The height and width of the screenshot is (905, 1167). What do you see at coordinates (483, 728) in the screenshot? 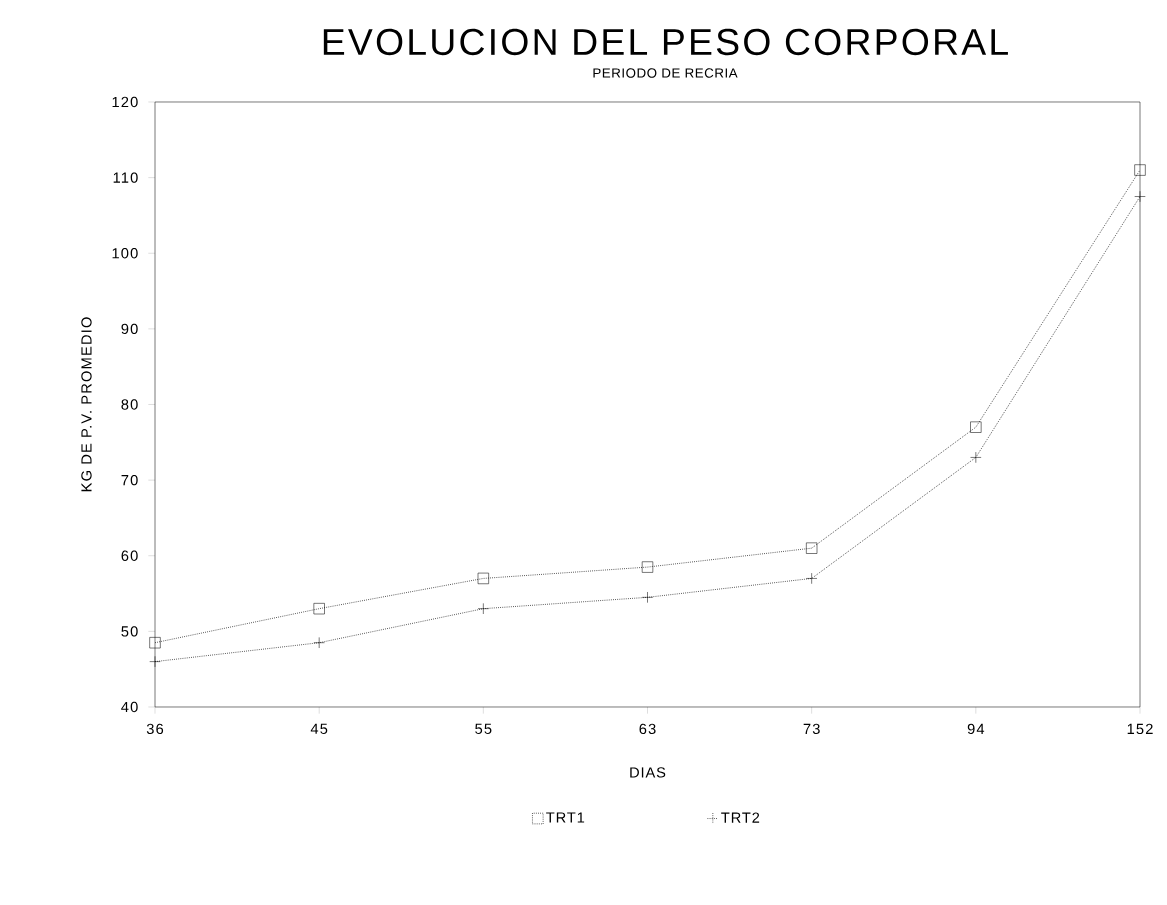
I see `x-tick-label: 55` at bounding box center [483, 728].